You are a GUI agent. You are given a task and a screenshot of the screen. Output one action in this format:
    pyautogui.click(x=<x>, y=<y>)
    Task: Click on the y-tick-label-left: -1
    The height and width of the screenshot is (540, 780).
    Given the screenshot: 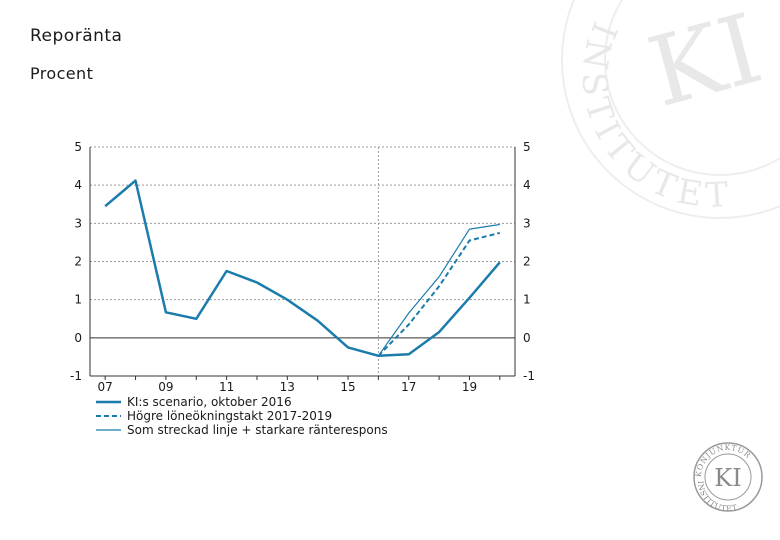 What is the action you would take?
    pyautogui.click(x=76, y=376)
    